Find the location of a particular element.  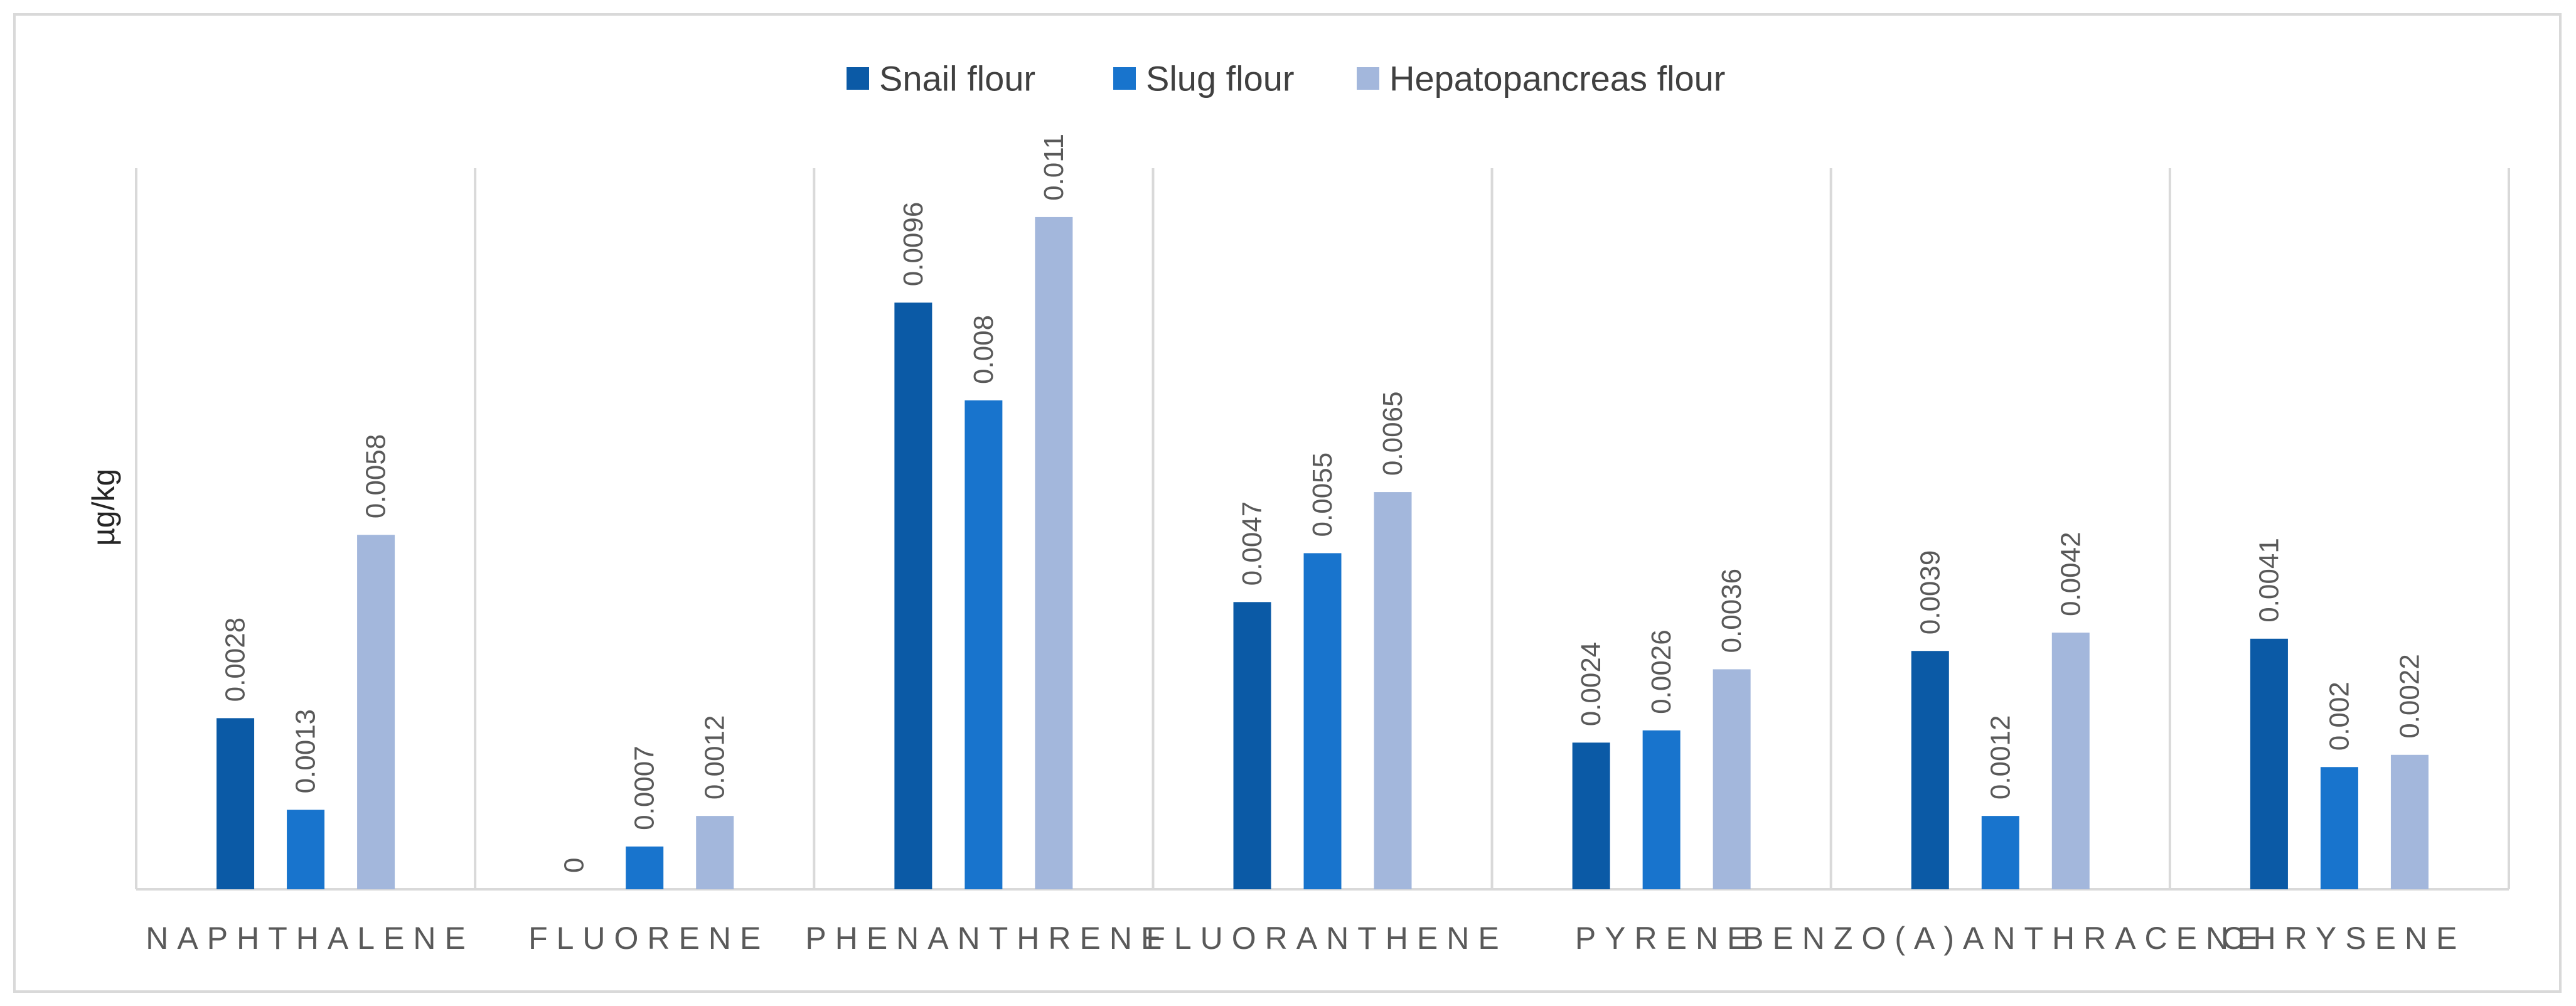

data-label: 0.0041 is located at coordinates (2268, 580).